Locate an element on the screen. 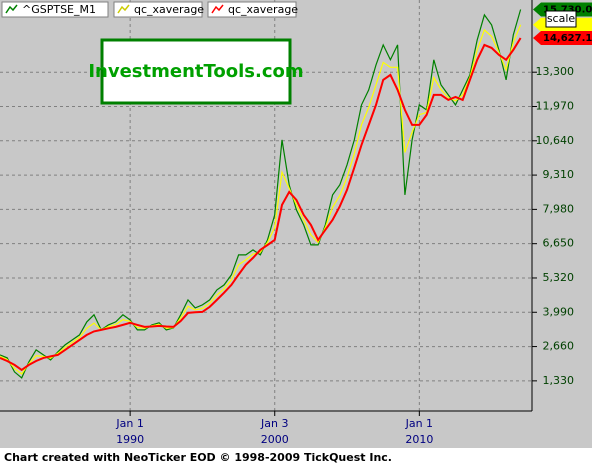 Image resolution: width=592 pixels, height=466 pixels. scale-label: scale is located at coordinates (561, 18).